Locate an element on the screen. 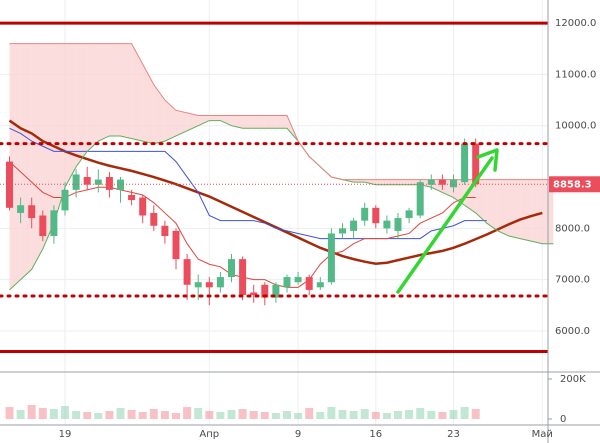  x-tick-label: Май is located at coordinates (542, 434).